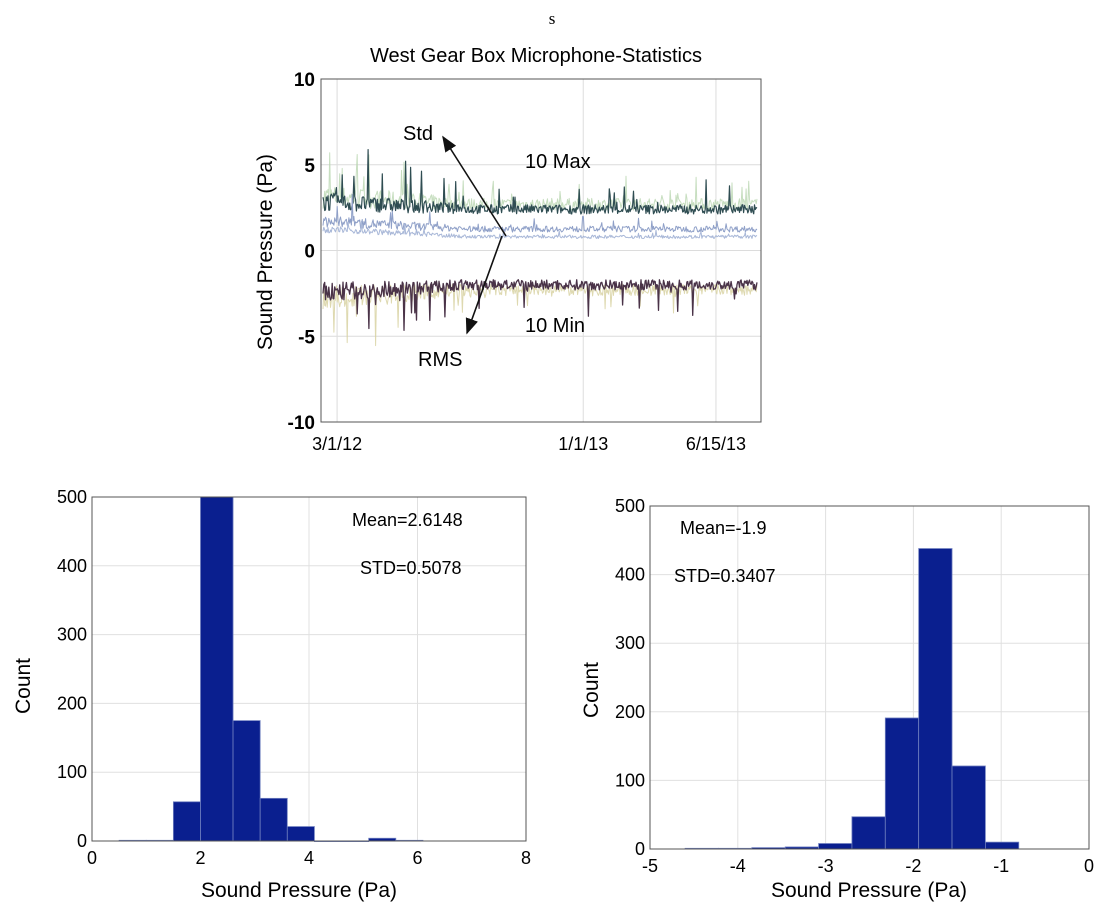  Describe the element at coordinates (540, 229) in the screenshot. I see `series-rms` at that location.